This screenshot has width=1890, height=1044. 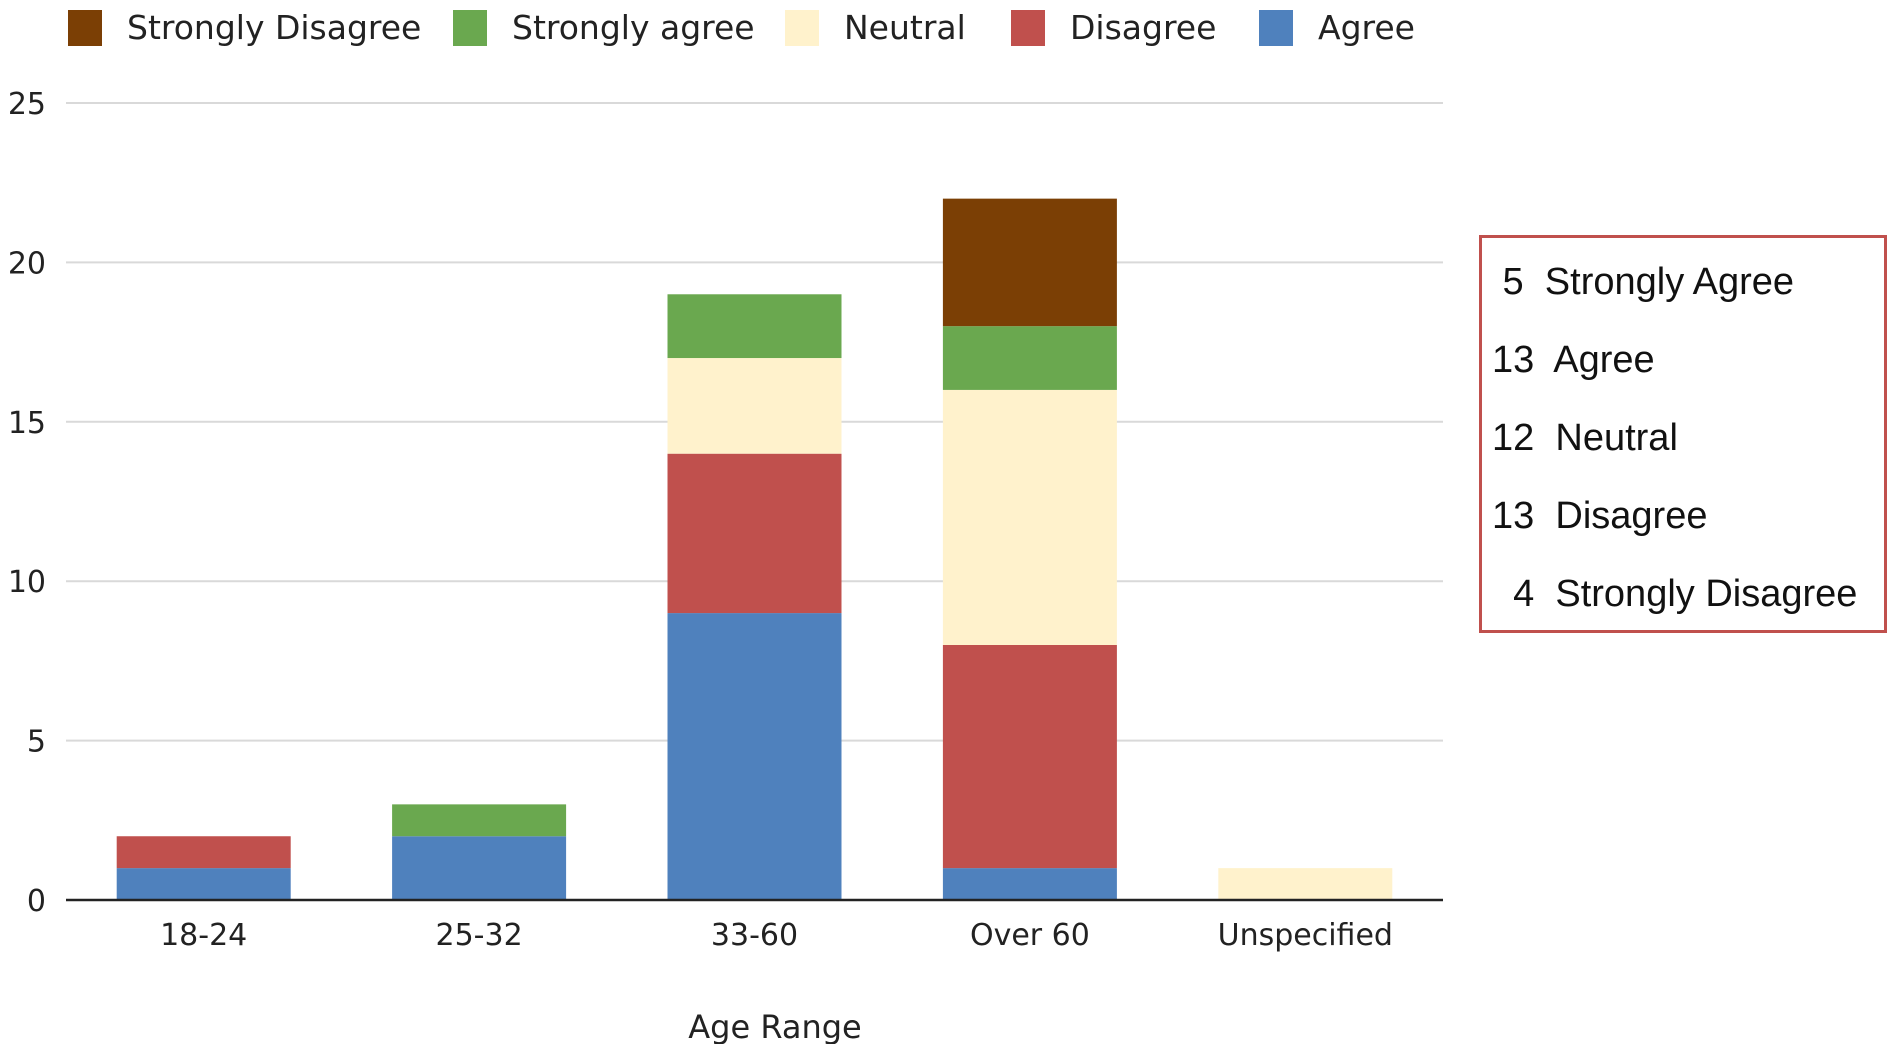 What do you see at coordinates (27, 423) in the screenshot?
I see `y-tick-label: 15` at bounding box center [27, 423].